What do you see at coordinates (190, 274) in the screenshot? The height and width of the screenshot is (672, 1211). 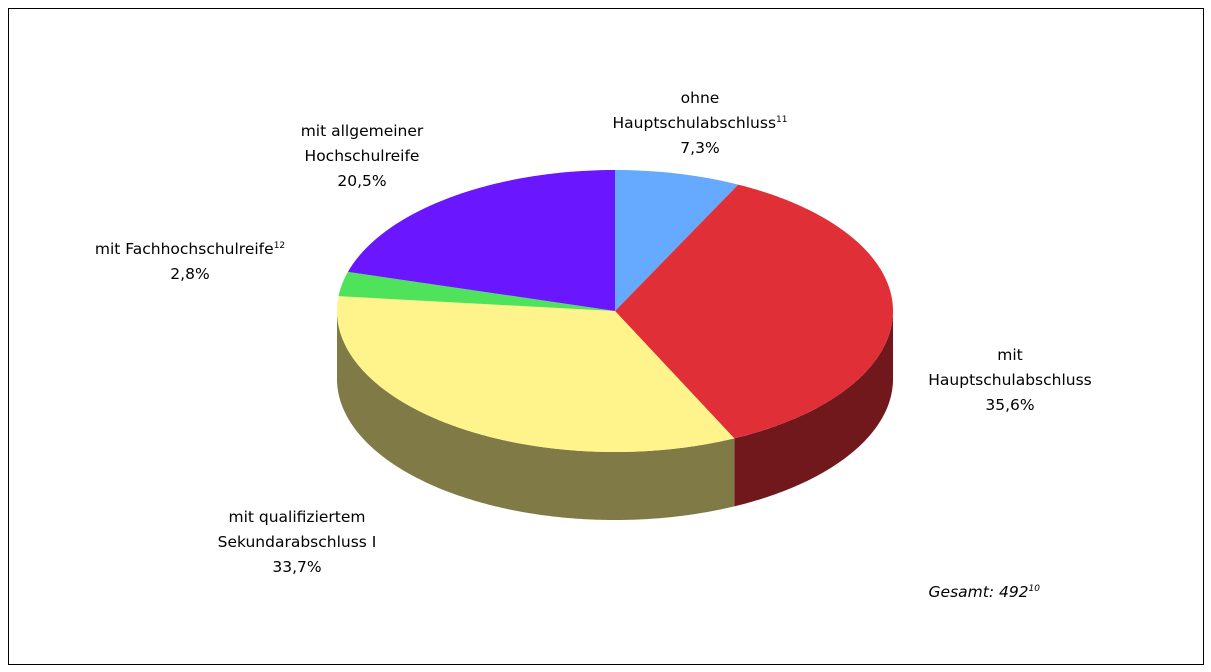 I see `value-label: 2,8%` at bounding box center [190, 274].